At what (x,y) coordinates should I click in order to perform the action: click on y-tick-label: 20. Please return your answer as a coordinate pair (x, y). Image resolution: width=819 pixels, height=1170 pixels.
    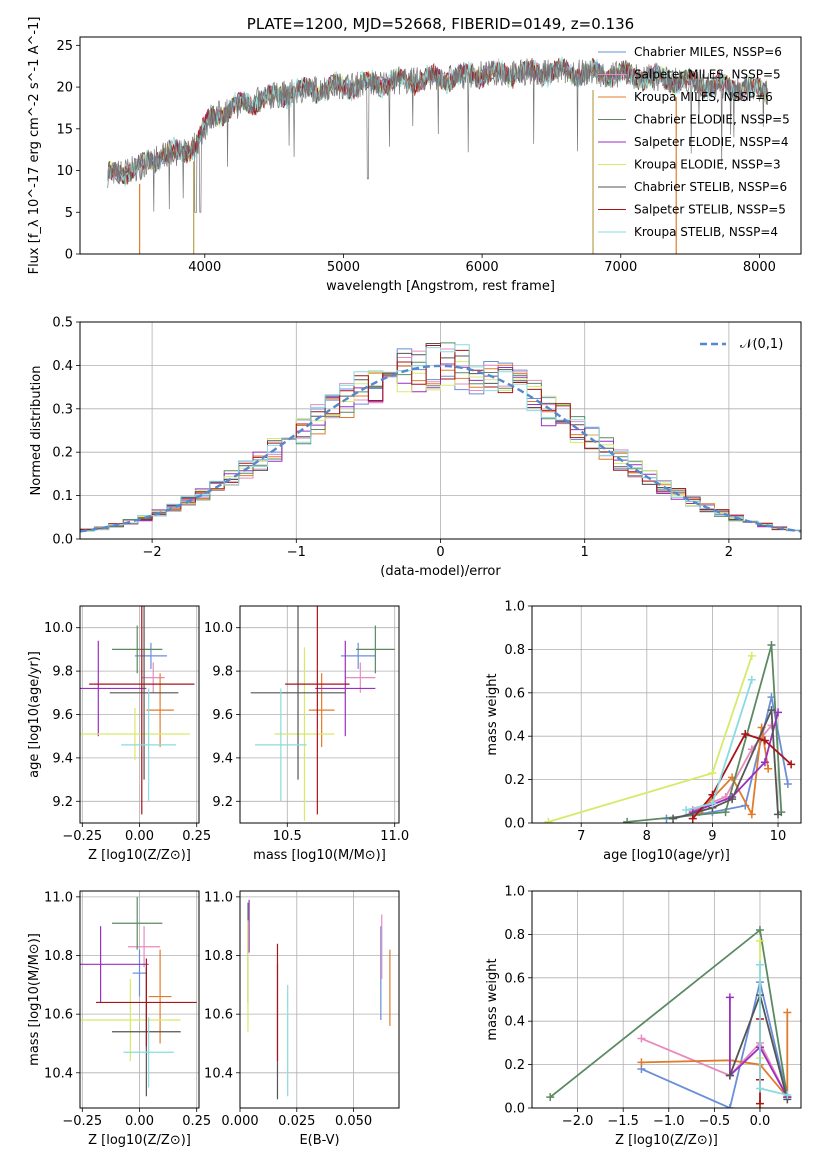
    Looking at the image, I should click on (64, 88).